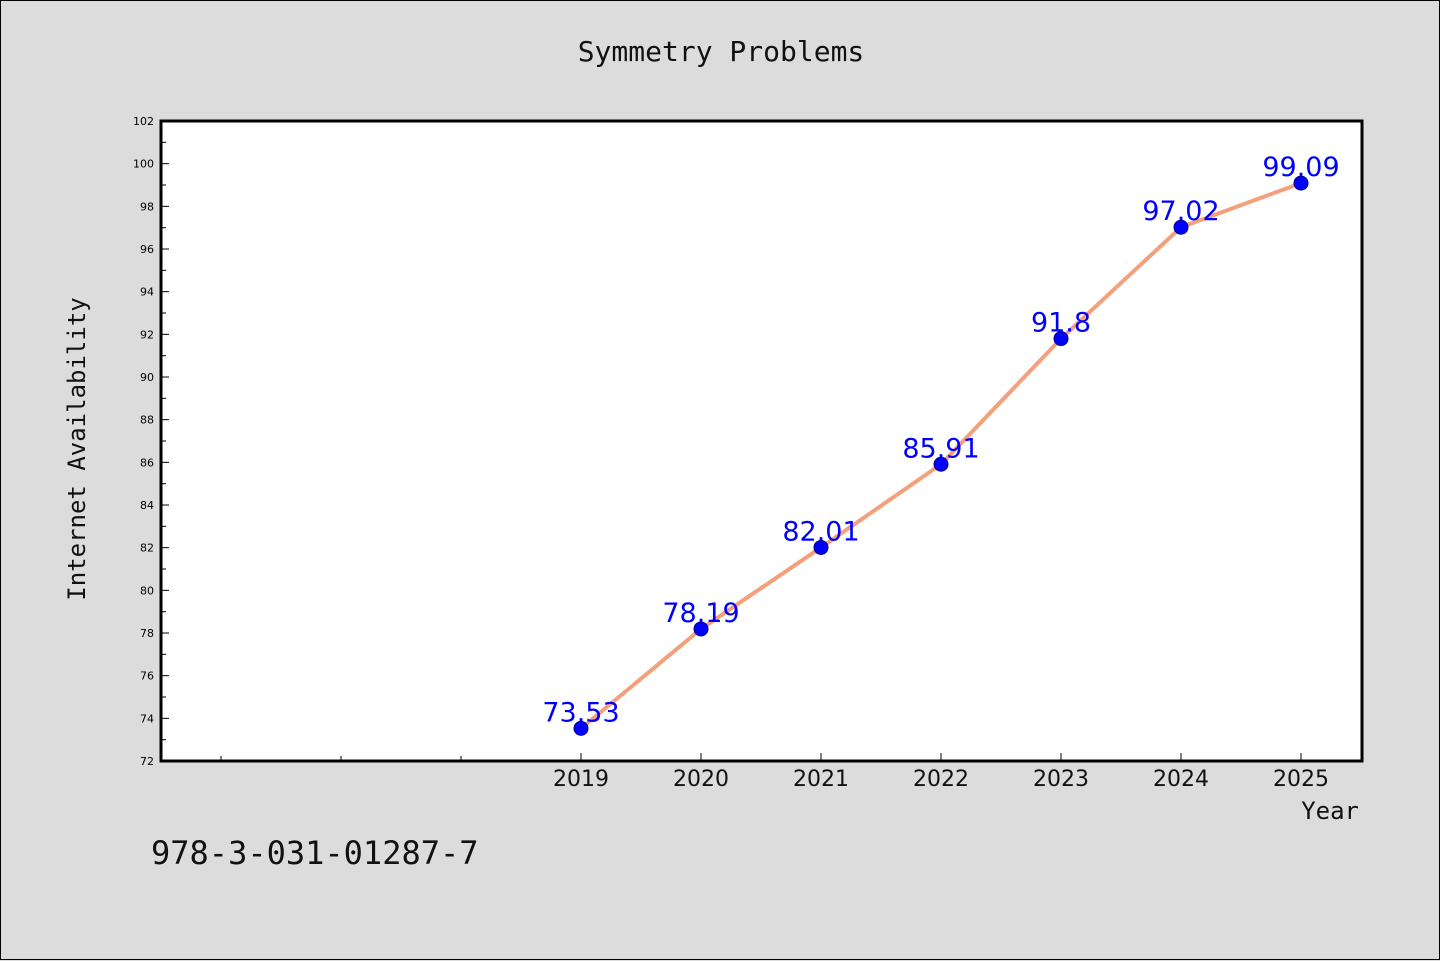 Image resolution: width=1440 pixels, height=961 pixels. Describe the element at coordinates (1061, 779) in the screenshot. I see `x-tick-label: 2023` at that location.